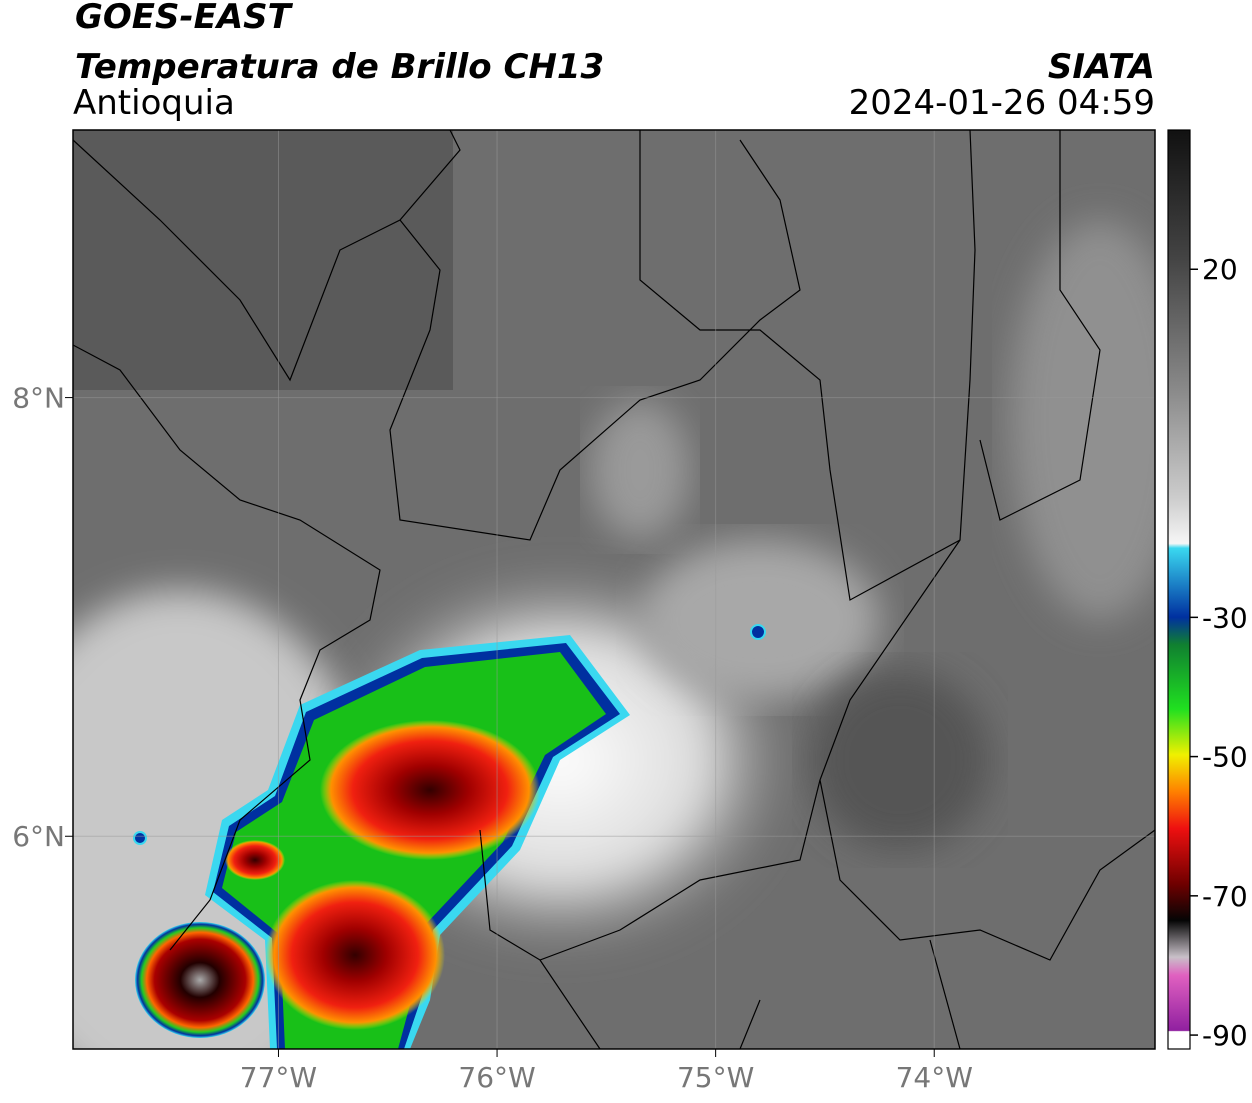 The width and height of the screenshot is (1252, 1103). Describe the element at coordinates (1225, 896) in the screenshot. I see `colorbar-tick-label: -70` at that location.